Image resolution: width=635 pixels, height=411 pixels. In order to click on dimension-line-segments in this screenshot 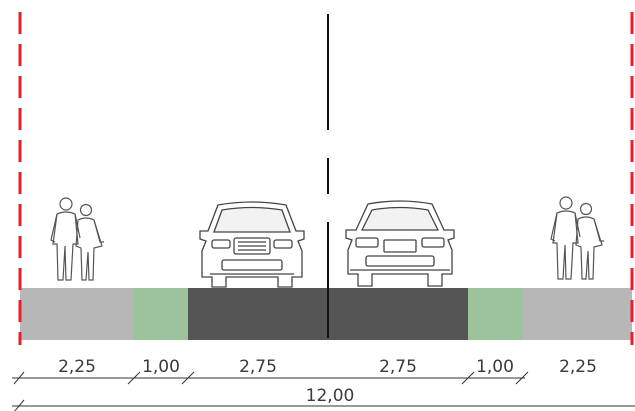, I will do `click(270, 378)`.